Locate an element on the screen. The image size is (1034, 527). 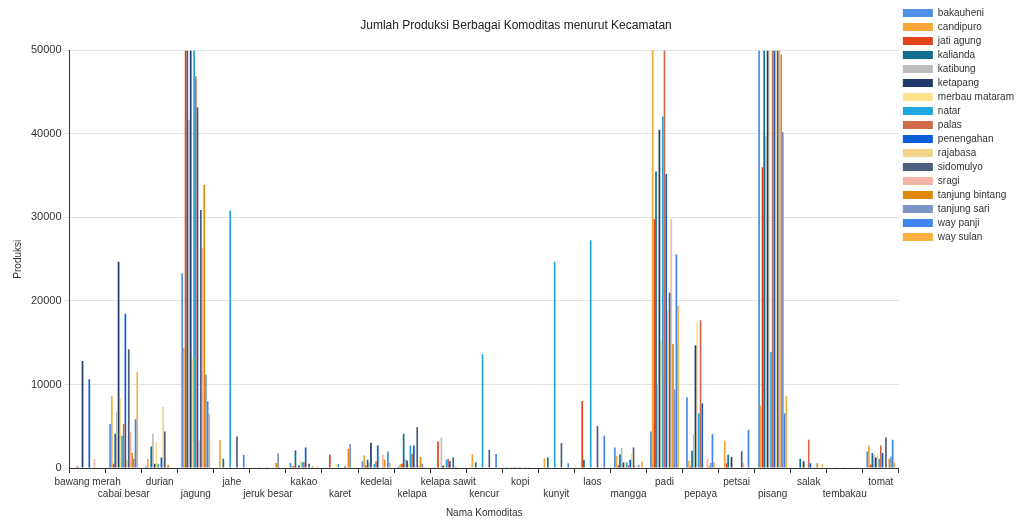
legend-label: ketapang is located at coordinates (958, 82).